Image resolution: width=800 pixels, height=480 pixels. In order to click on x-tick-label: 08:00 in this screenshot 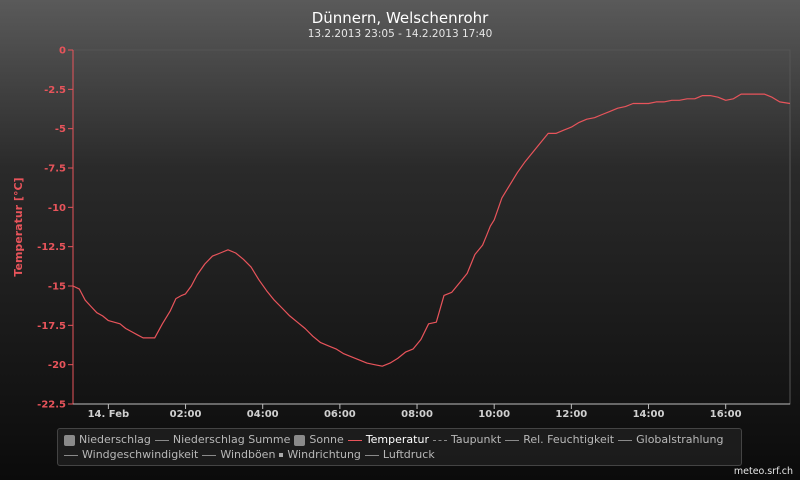, I will do `click(417, 414)`.